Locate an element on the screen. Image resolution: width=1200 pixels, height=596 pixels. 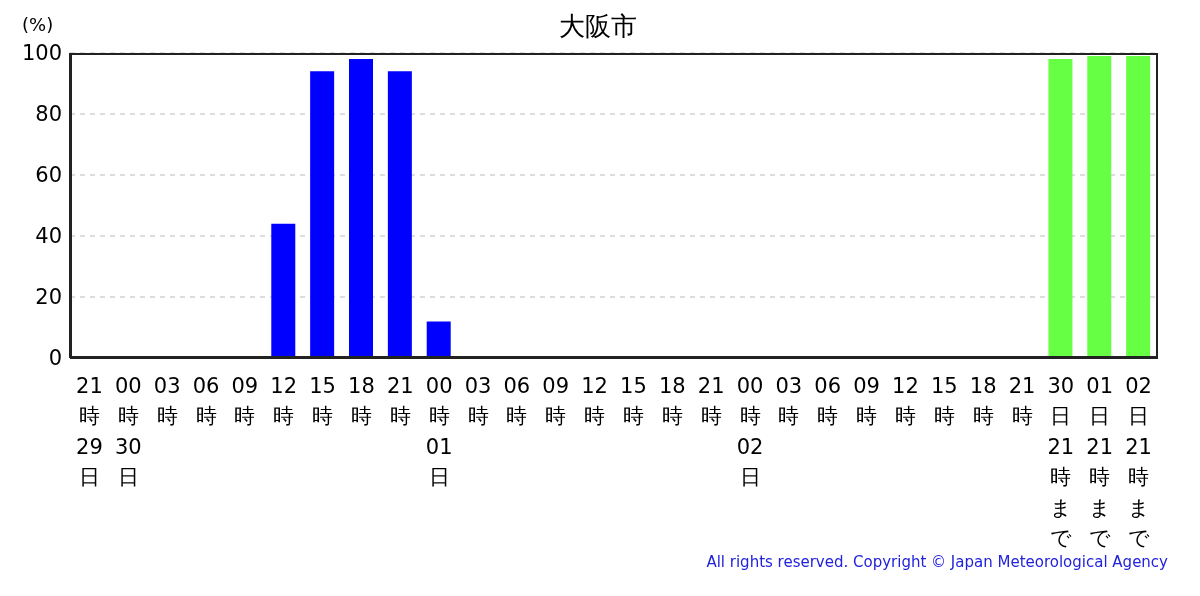
y-tick-label: 20 is located at coordinates (48, 297).